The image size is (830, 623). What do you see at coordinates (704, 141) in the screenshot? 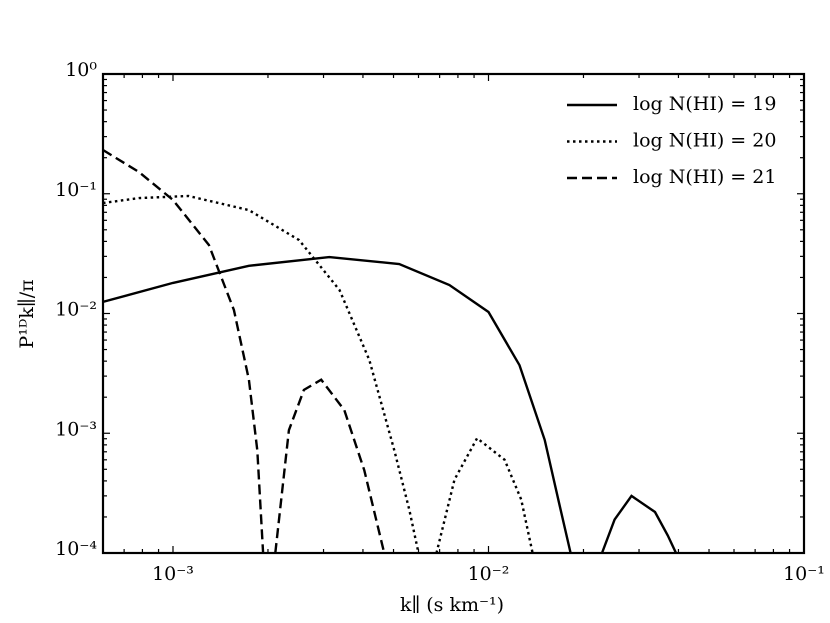
I see `legend-label: log N(HI) = 20` at bounding box center [704, 141].